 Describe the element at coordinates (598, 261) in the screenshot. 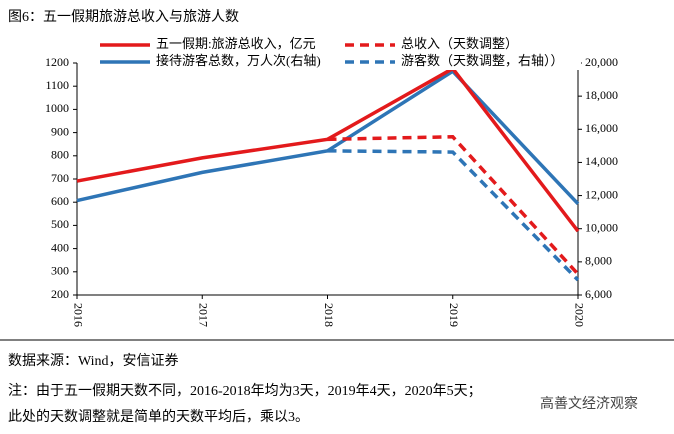

I see `y2-tick-label: 8,000` at that location.